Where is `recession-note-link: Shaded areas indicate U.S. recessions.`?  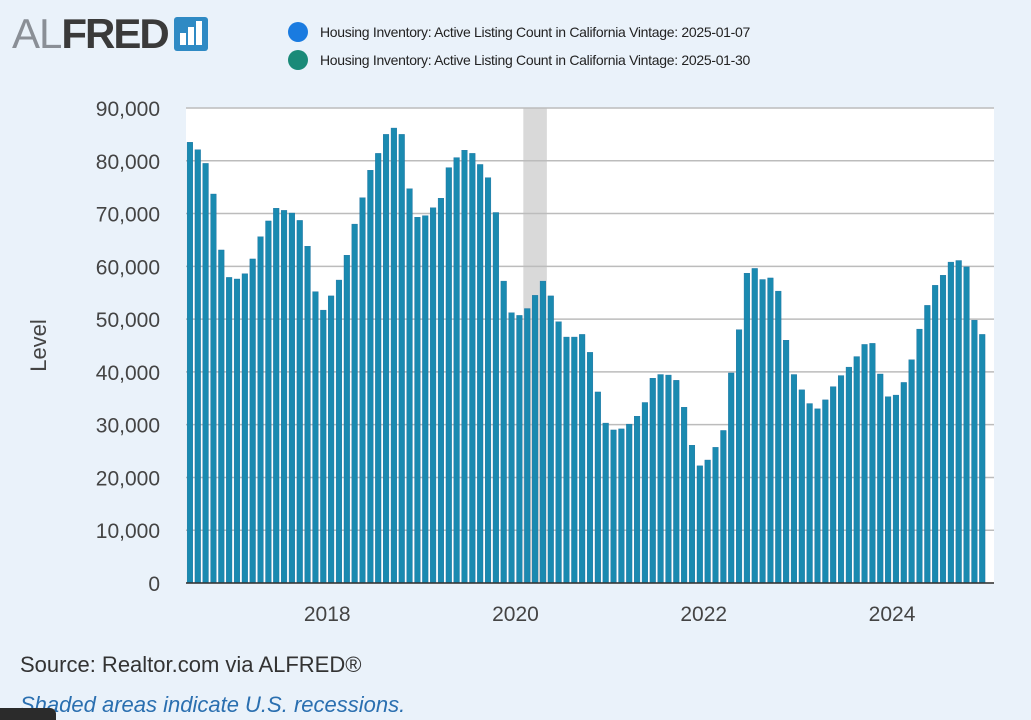 recession-note-link: Shaded areas indicate U.S. recessions. is located at coordinates (213, 704).